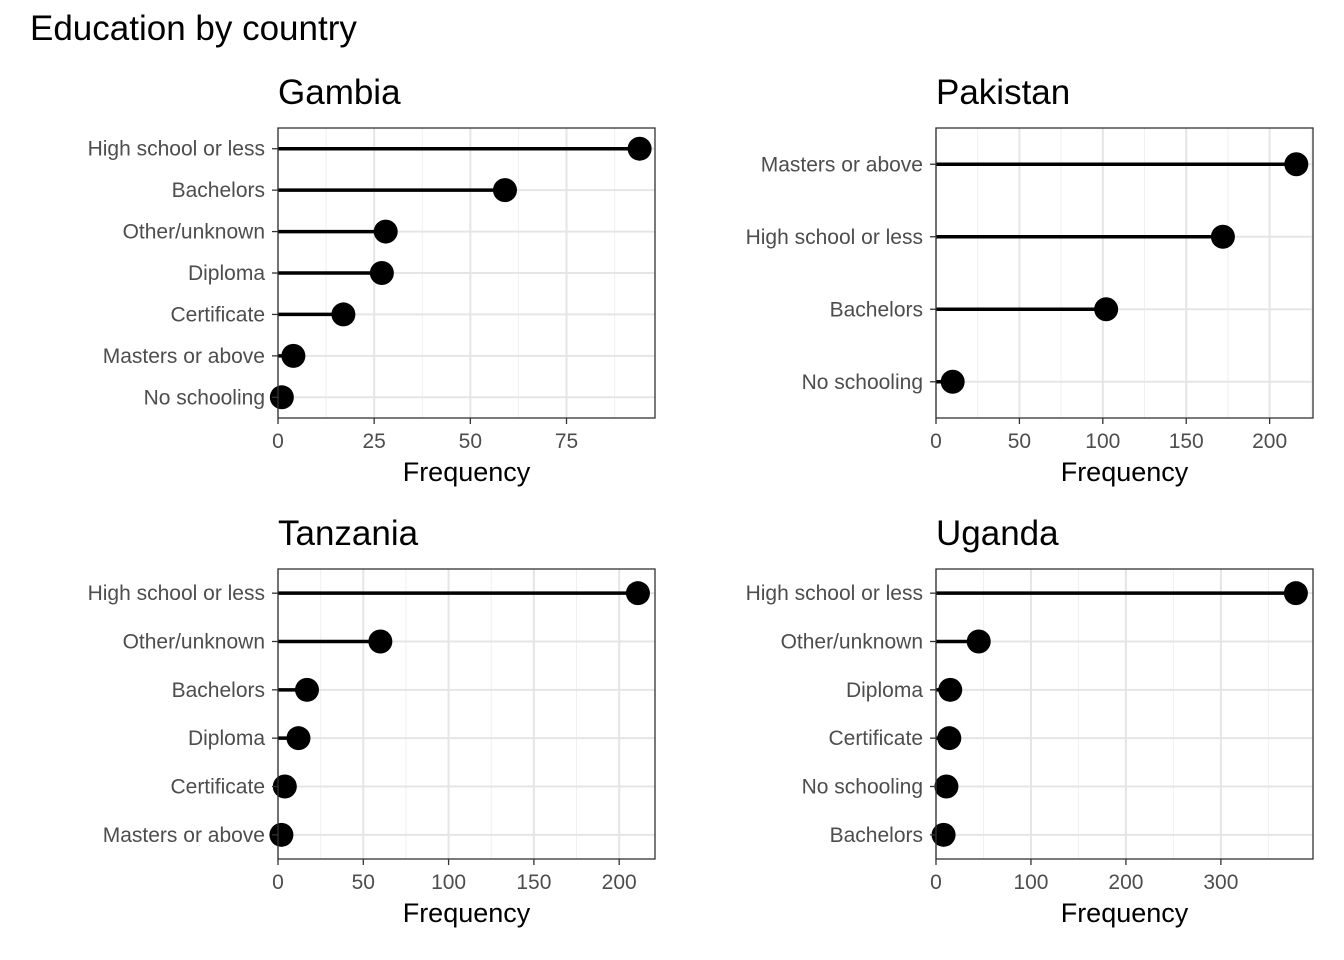  I want to click on x-tick-label: 75, so click(566, 441).